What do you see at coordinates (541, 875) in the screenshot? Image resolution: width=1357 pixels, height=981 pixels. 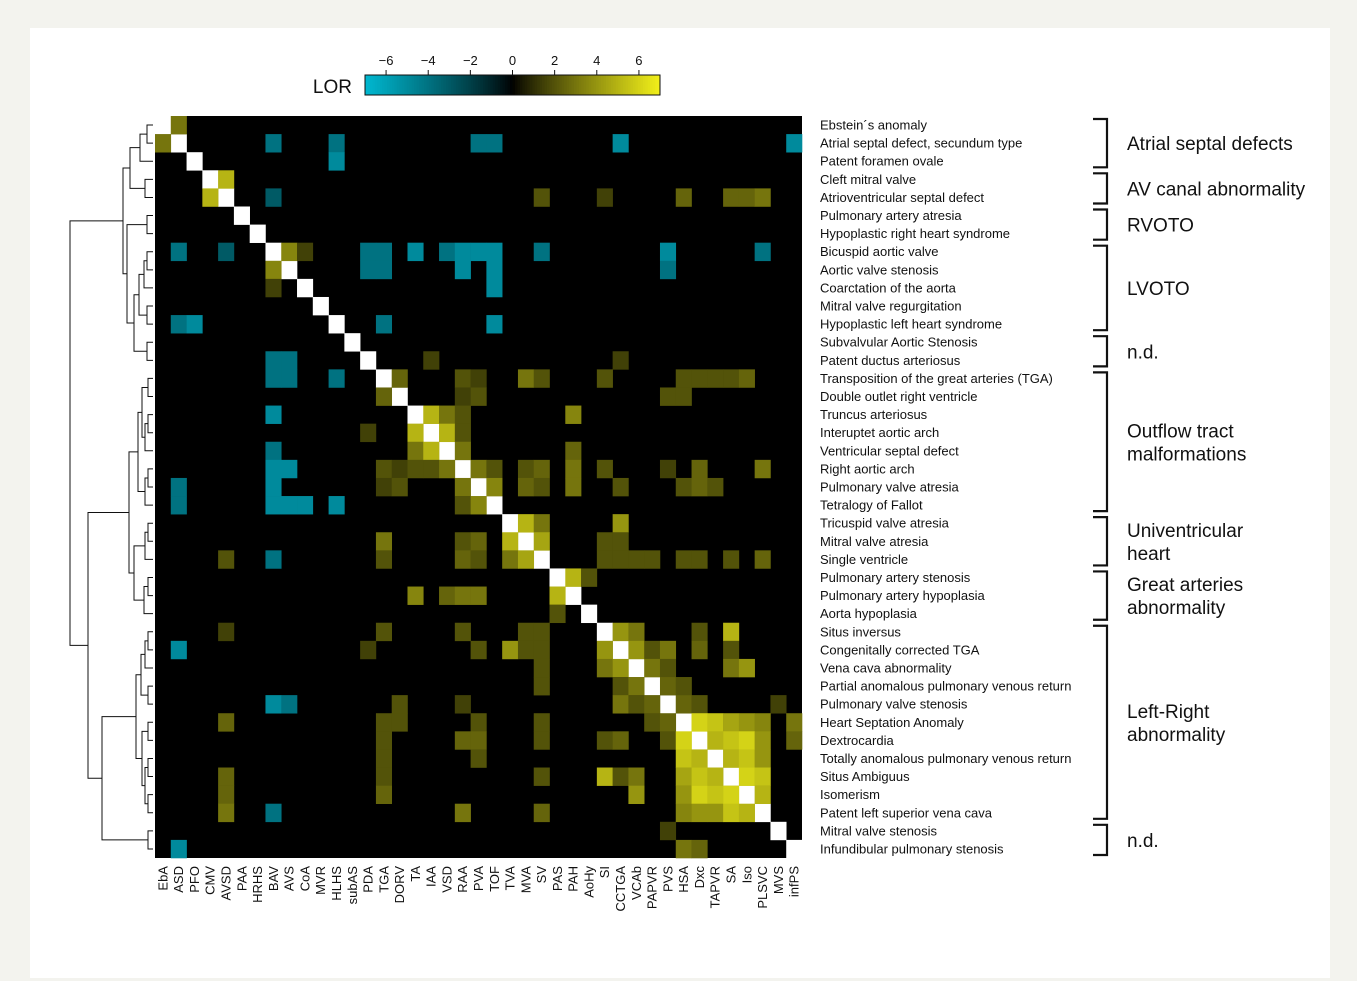 I see `column-label: SV` at bounding box center [541, 875].